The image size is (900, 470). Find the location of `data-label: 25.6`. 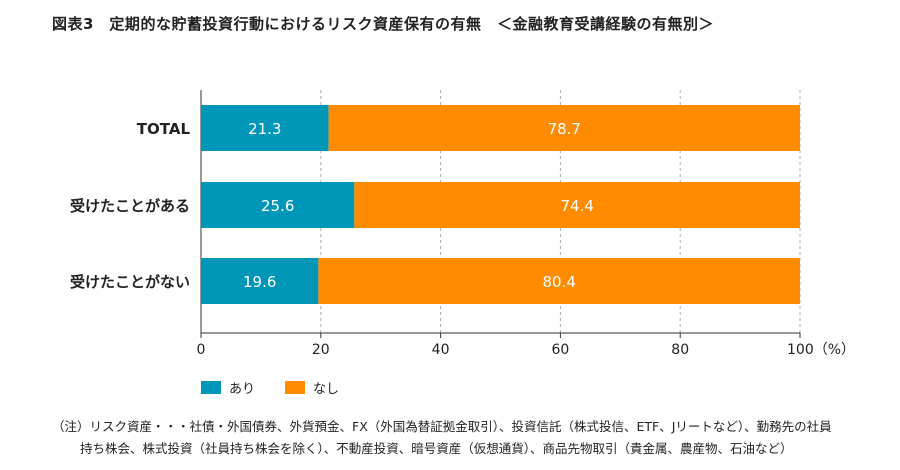

data-label: 25.6 is located at coordinates (277, 206).